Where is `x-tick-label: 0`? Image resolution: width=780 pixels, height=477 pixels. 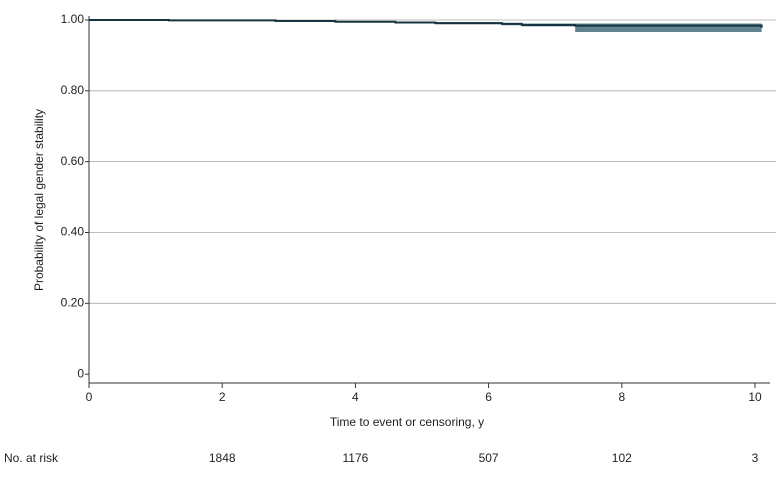
x-tick-label: 0 is located at coordinates (89, 397).